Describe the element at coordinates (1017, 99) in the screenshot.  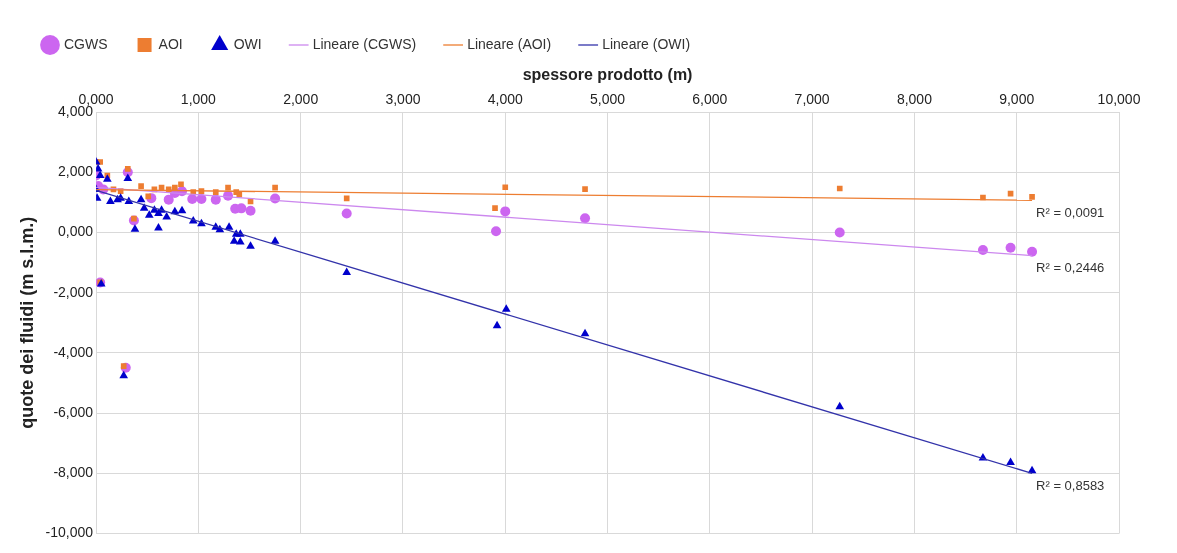
I see `x-tick-label: 9,000` at that location.